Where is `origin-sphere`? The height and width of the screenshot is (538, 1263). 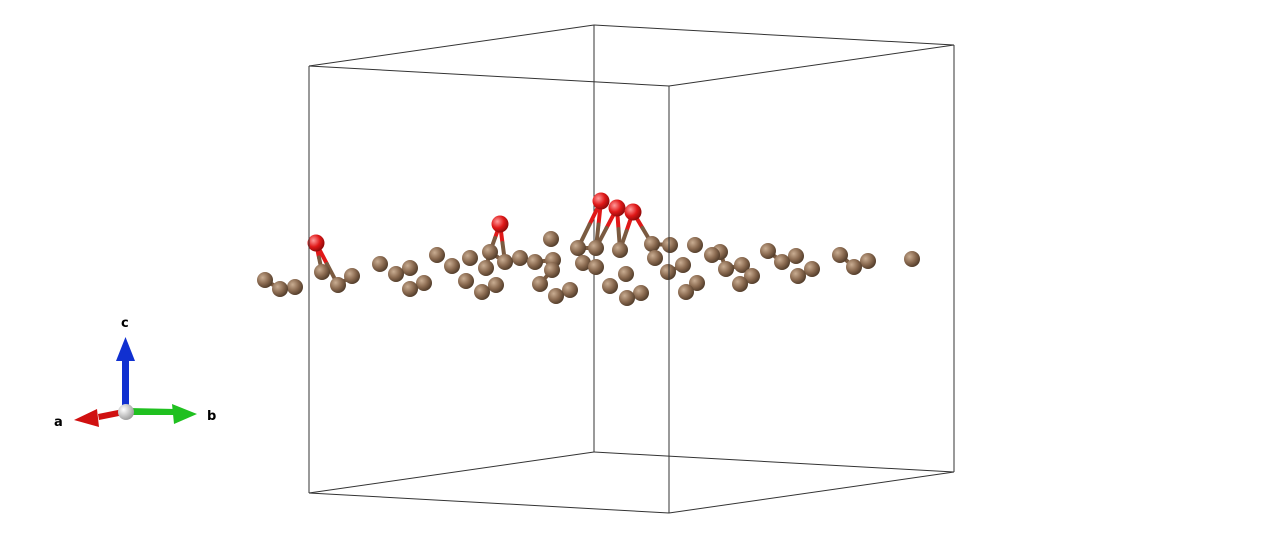 origin-sphere is located at coordinates (126, 412).